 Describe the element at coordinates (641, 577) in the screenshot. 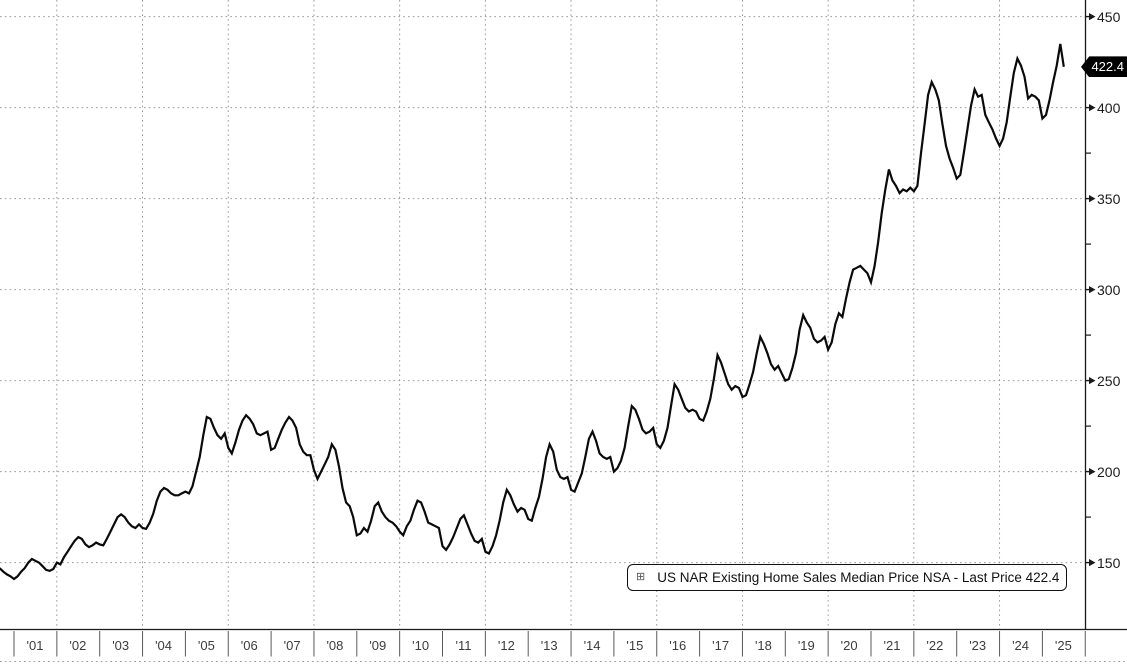

I see `expand-icon: ⊞` at that location.